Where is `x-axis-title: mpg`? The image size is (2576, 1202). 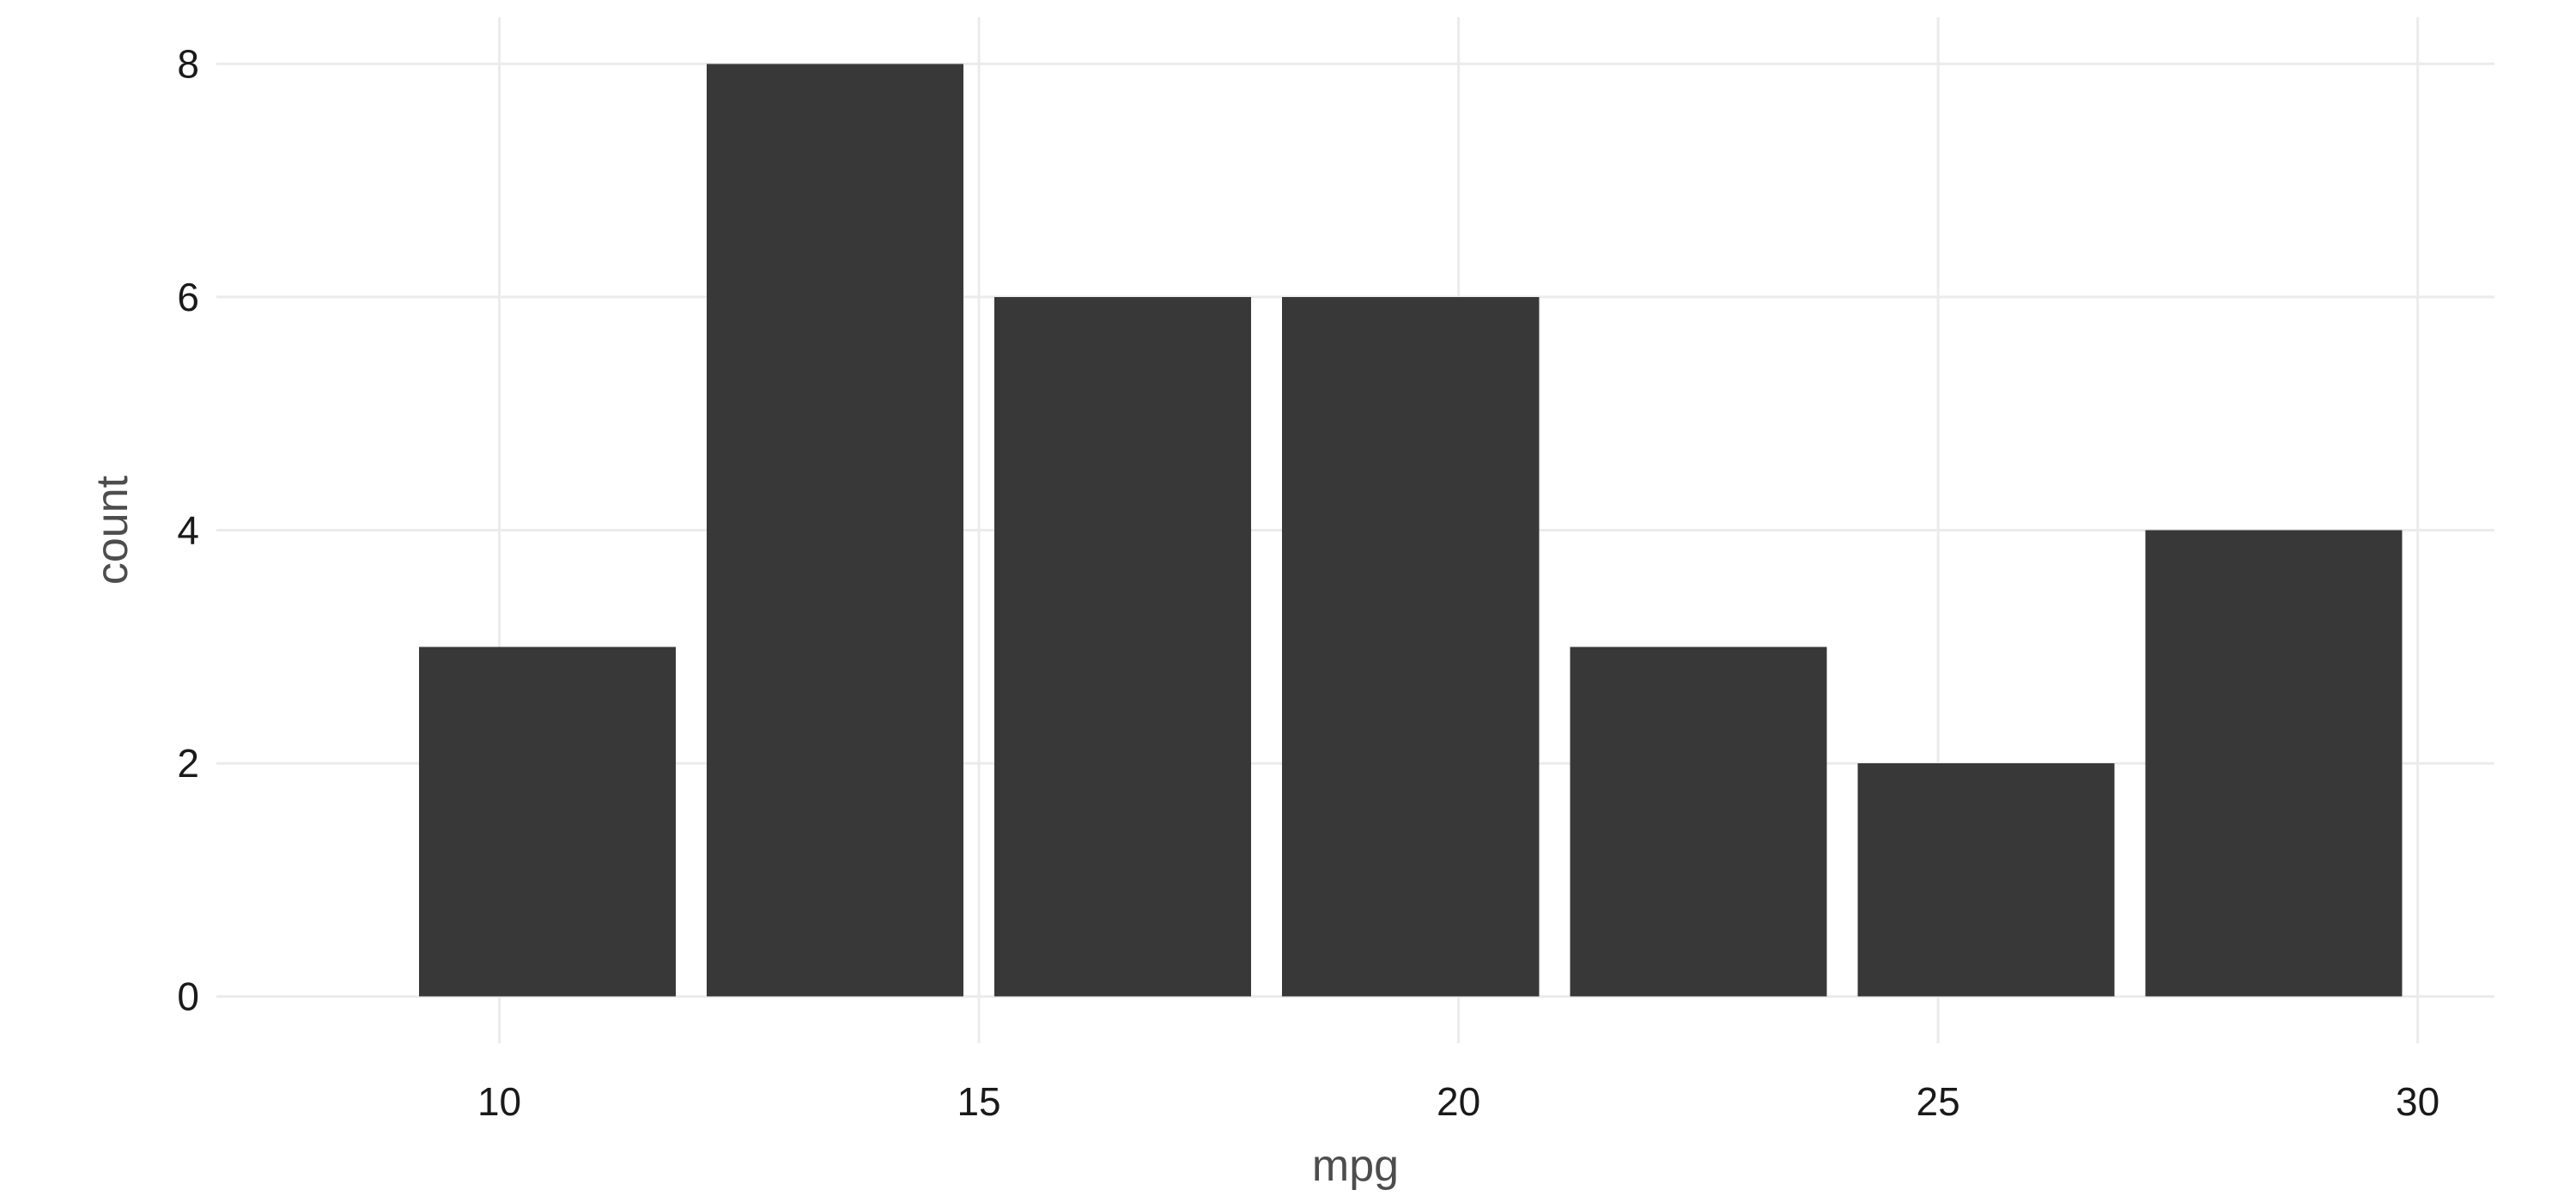
x-axis-title: mpg is located at coordinates (1356, 1166).